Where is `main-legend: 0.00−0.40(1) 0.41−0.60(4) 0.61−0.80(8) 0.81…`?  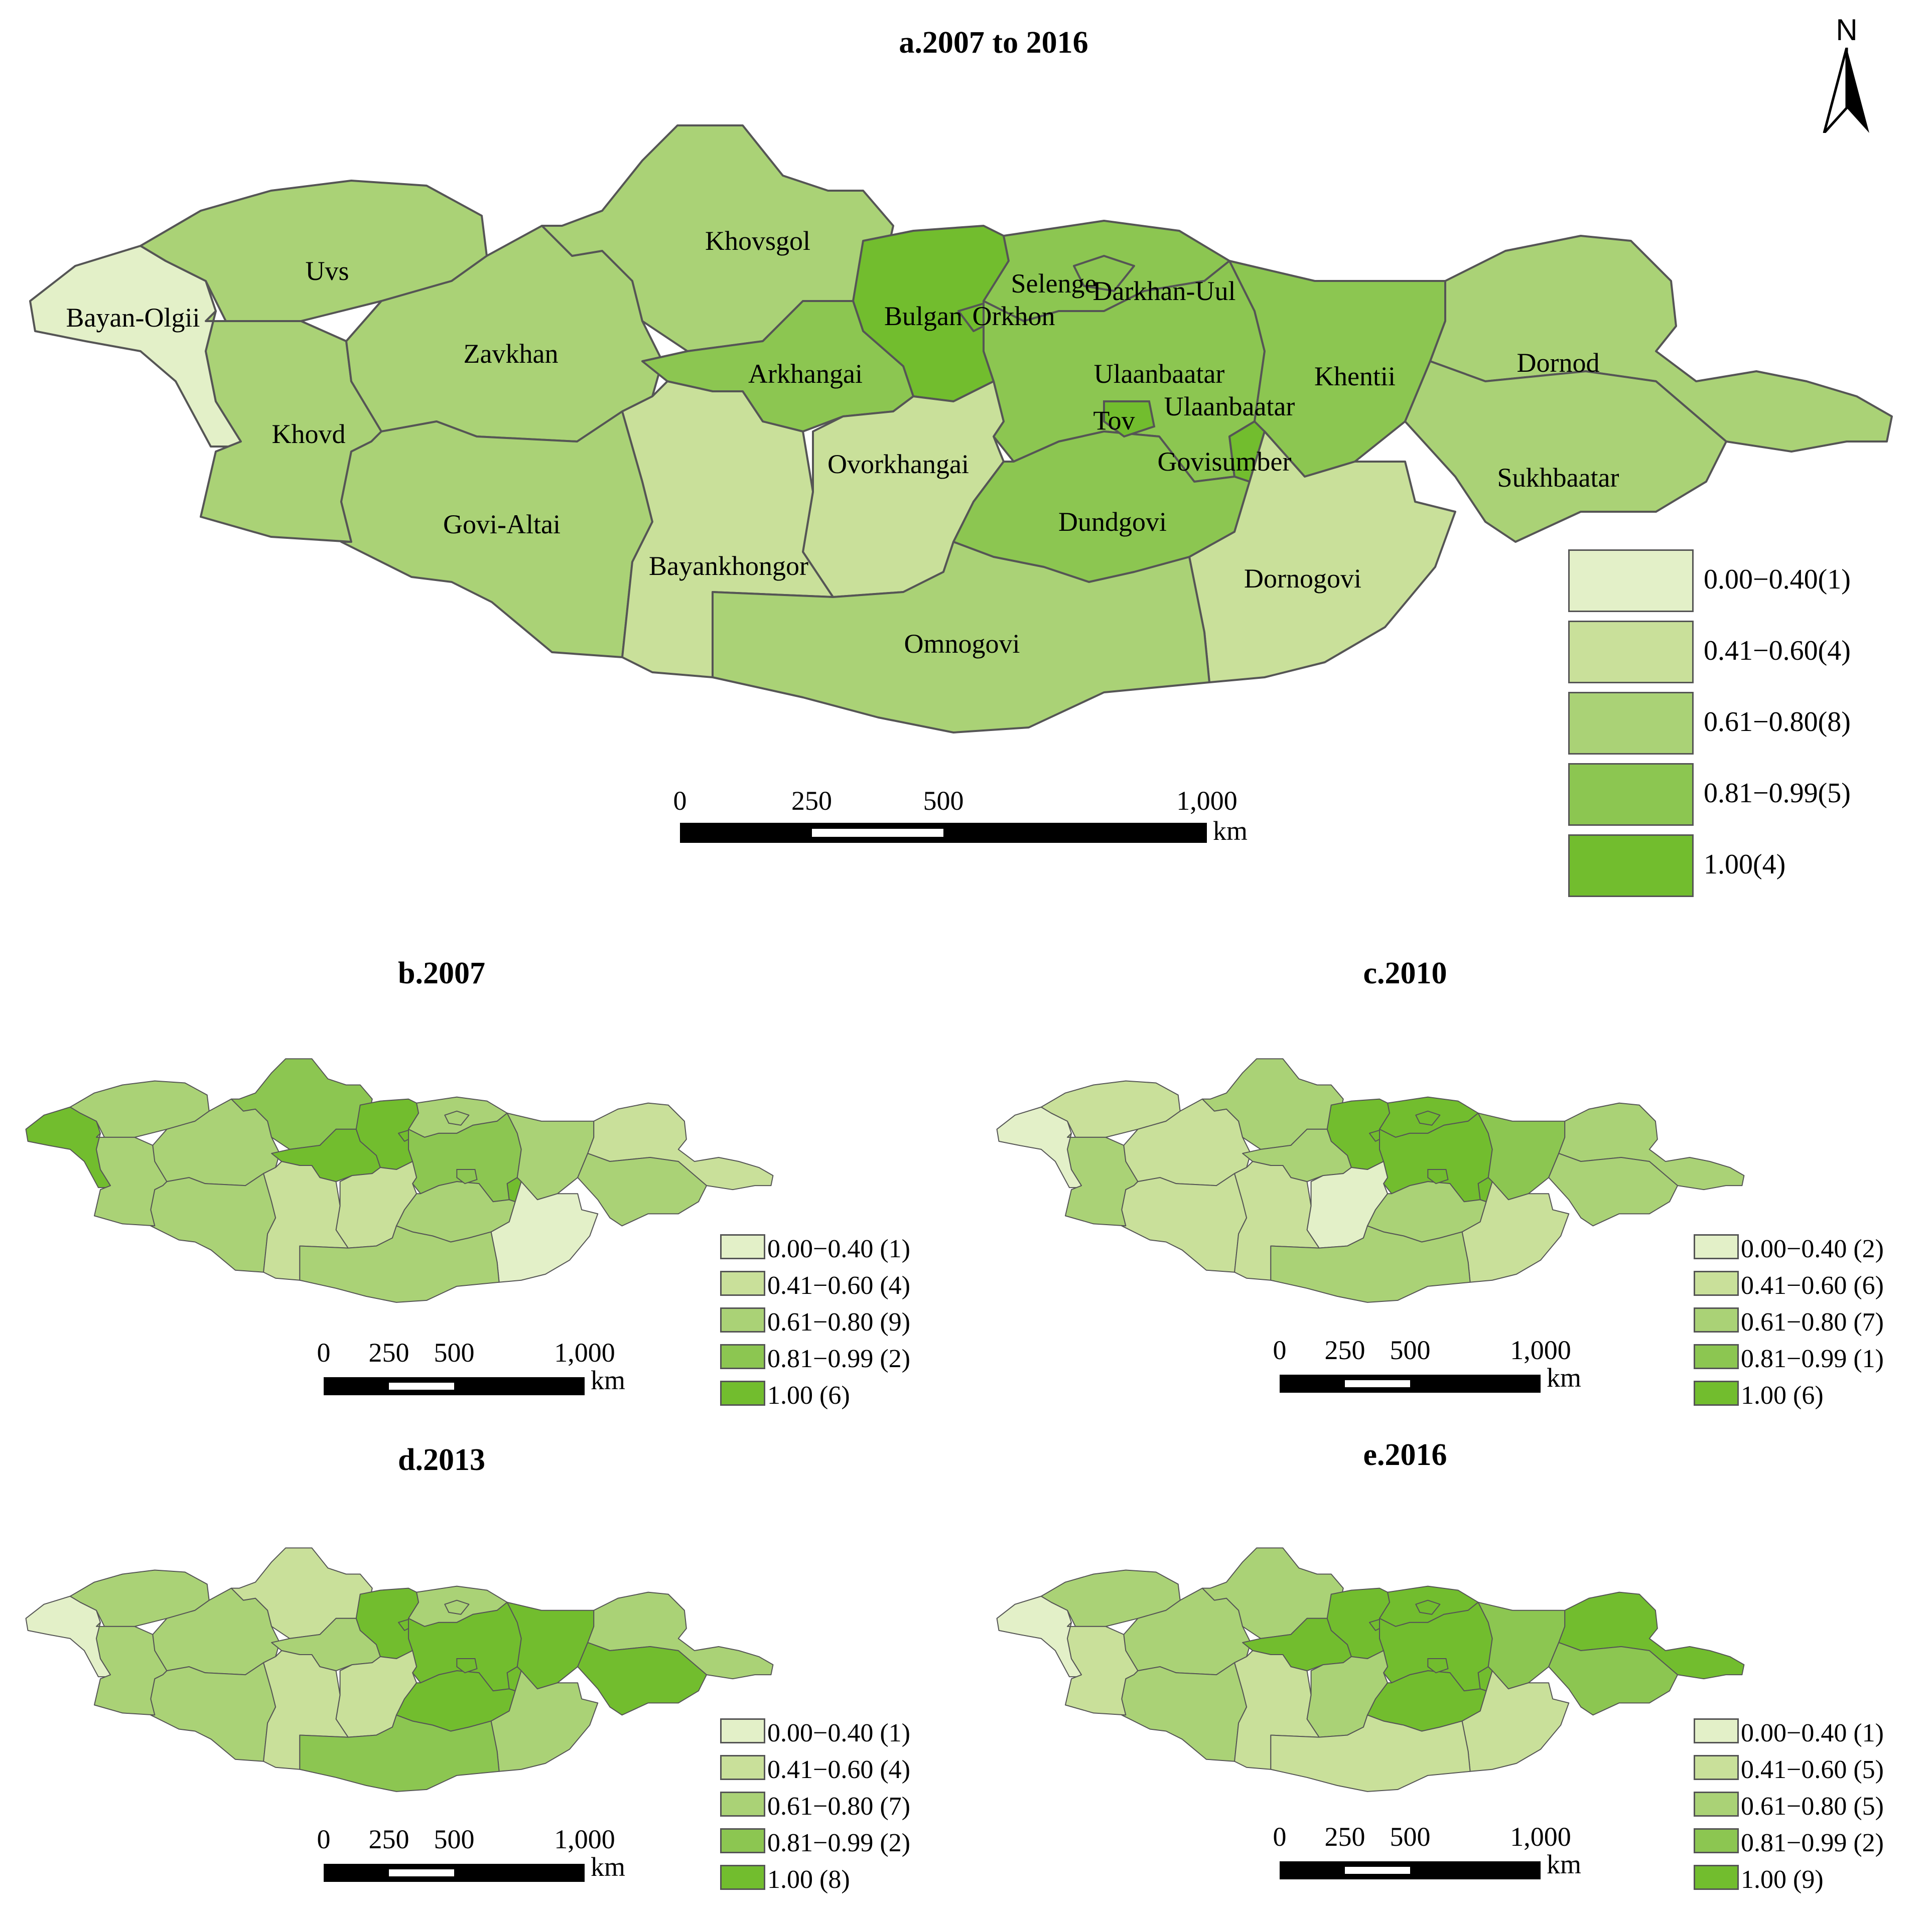 main-legend: 0.00−0.40(1) 0.41−0.60(4) 0.61−0.80(8) 0.81… is located at coordinates (1743, 725).